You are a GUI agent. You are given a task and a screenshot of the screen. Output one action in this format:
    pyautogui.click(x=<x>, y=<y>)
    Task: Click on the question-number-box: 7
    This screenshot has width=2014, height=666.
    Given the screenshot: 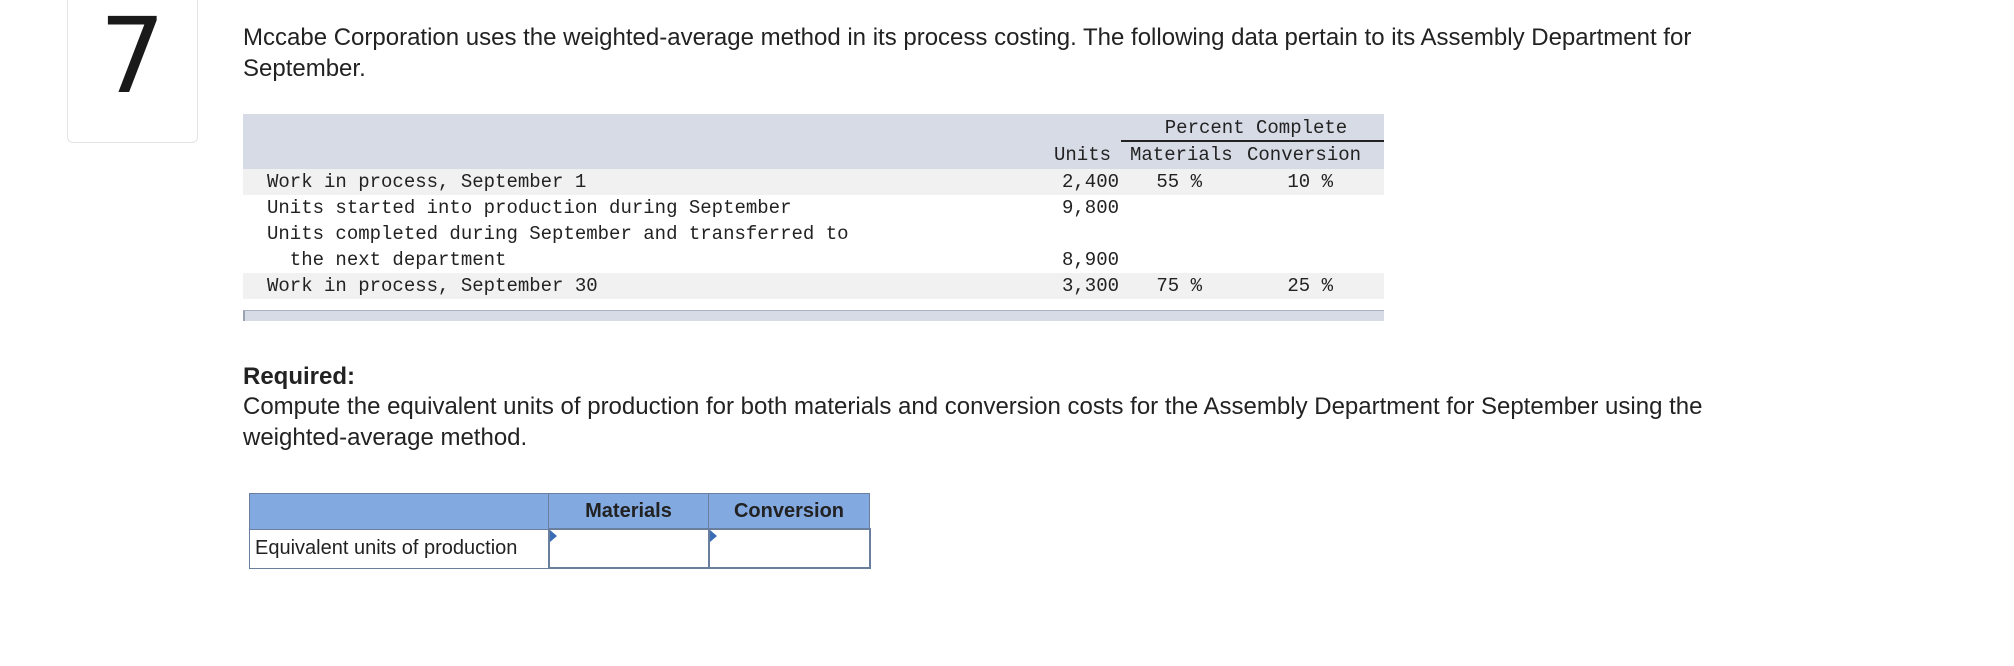 What is the action you would take?
    pyautogui.click(x=132, y=71)
    